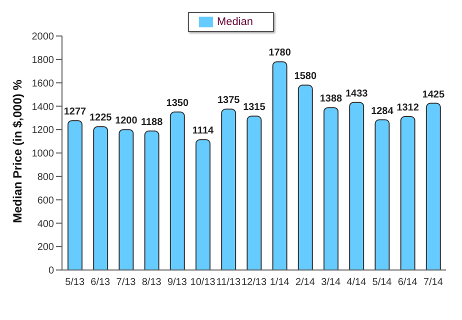 This screenshot has width=462, height=320. What do you see at coordinates (177, 282) in the screenshot?
I see `x-tick-label: 9/13` at bounding box center [177, 282].